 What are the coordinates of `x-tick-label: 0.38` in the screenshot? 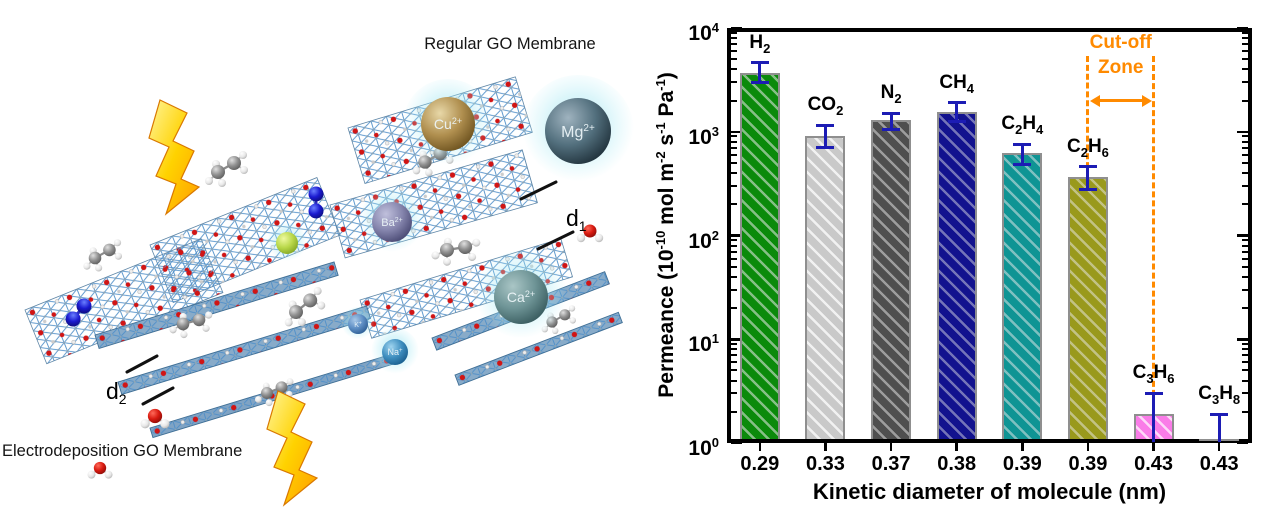 It's located at (957, 464).